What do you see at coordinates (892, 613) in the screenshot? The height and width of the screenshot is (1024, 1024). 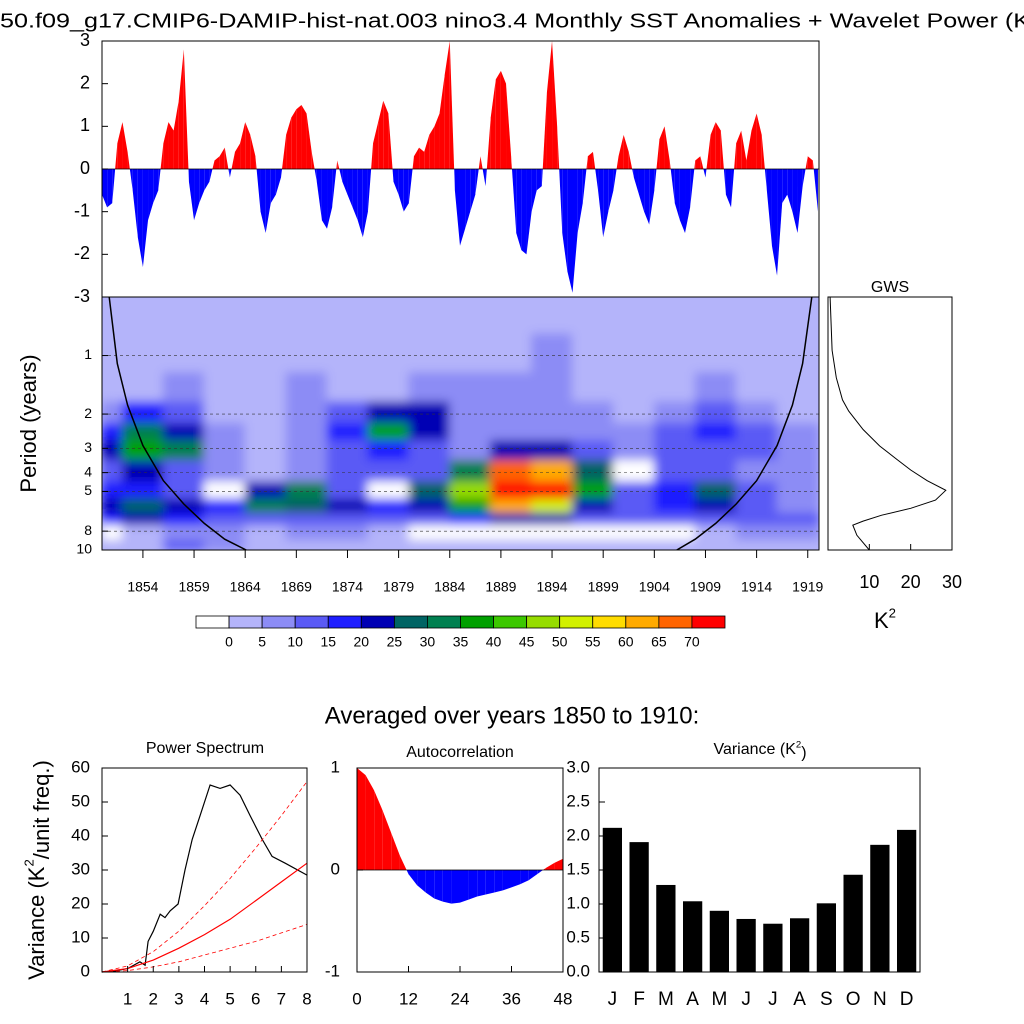 I see `x-axis-label-part: 2` at bounding box center [892, 613].